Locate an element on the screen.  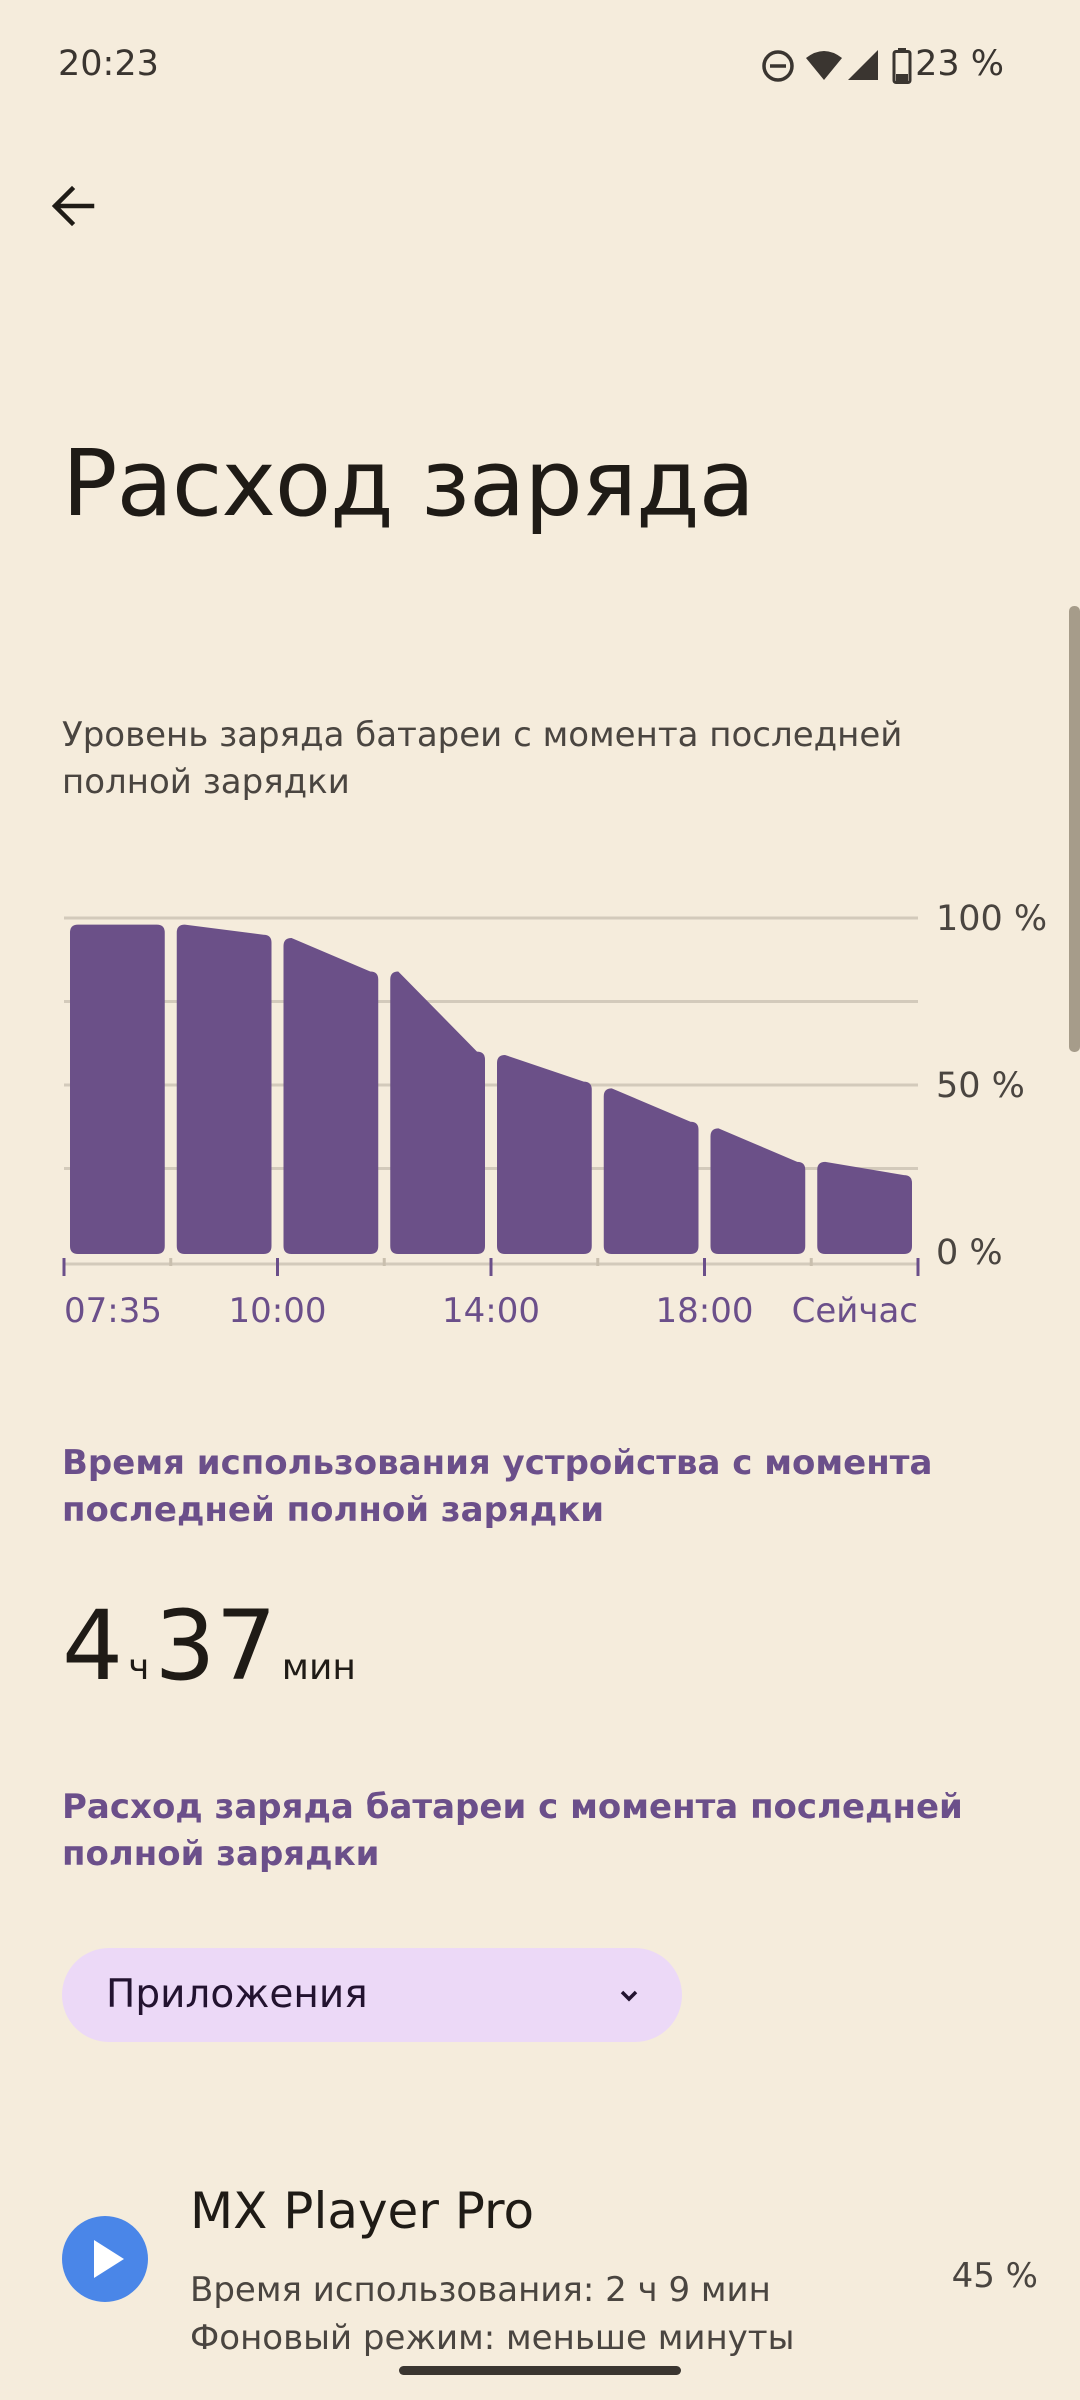
page-title: Расход заряда is located at coordinates (408, 483).